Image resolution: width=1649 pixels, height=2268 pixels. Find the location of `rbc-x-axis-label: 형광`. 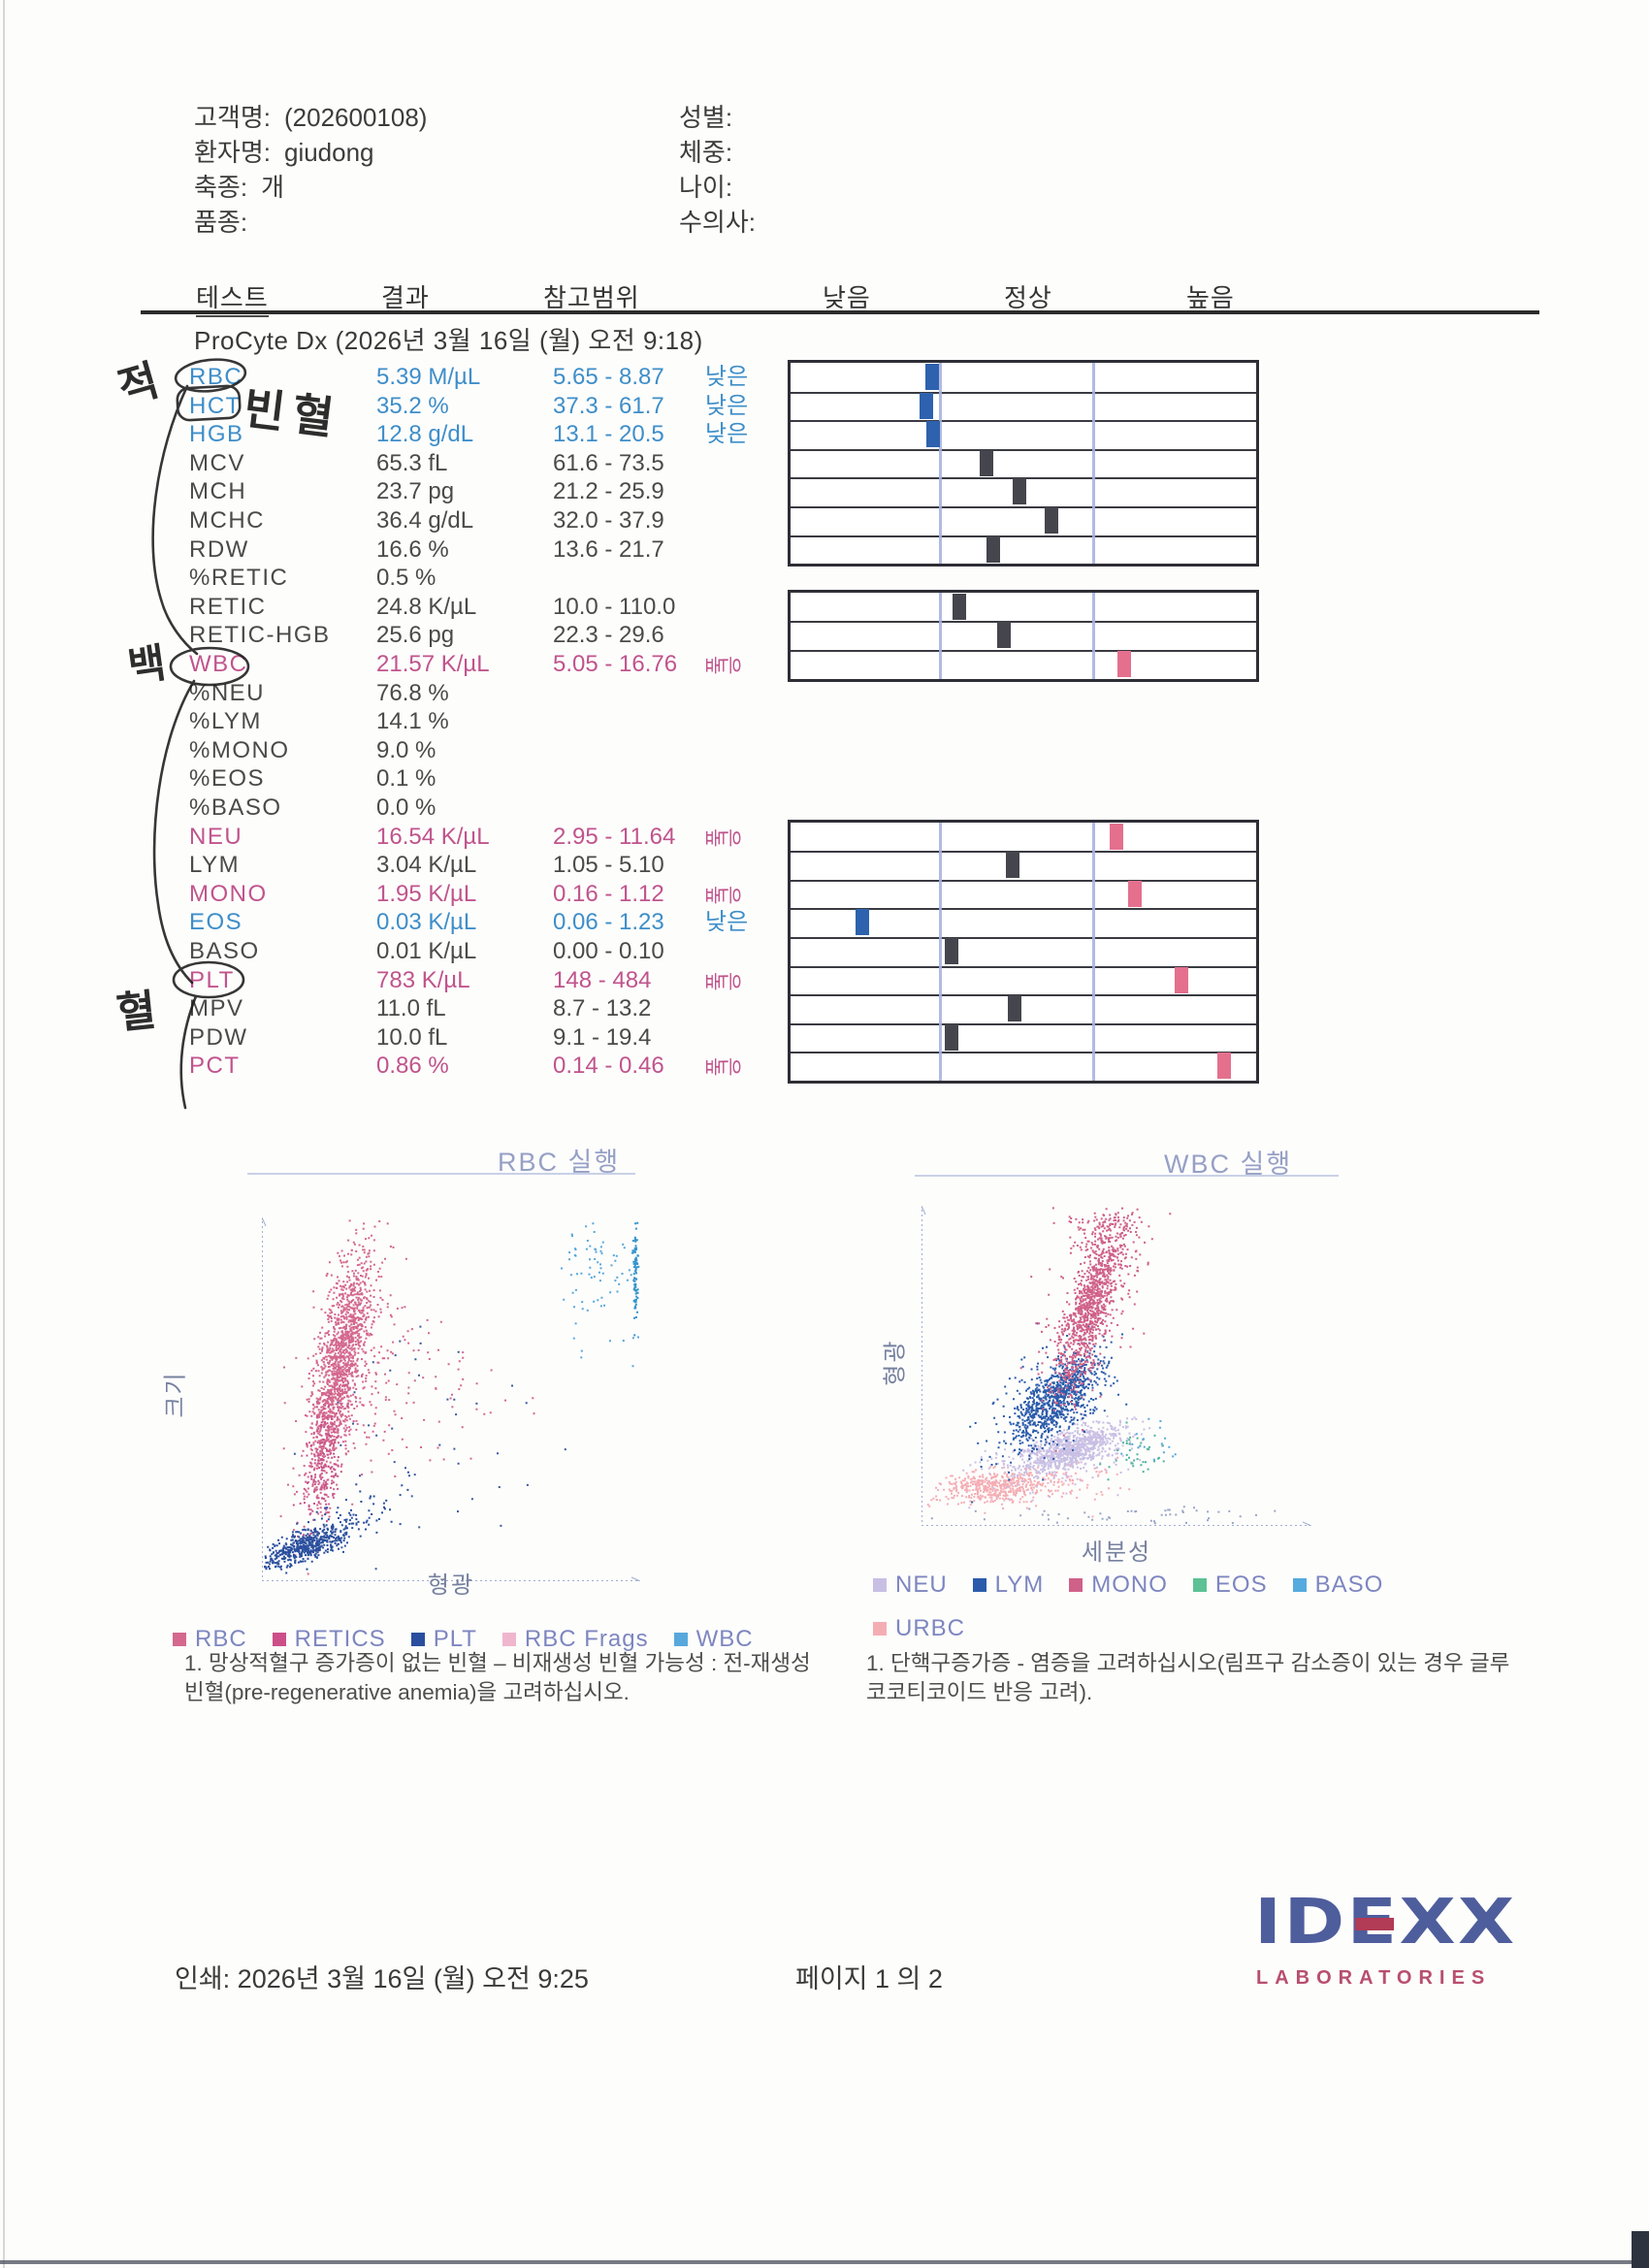

rbc-x-axis-label: 형광 is located at coordinates (451, 1585).